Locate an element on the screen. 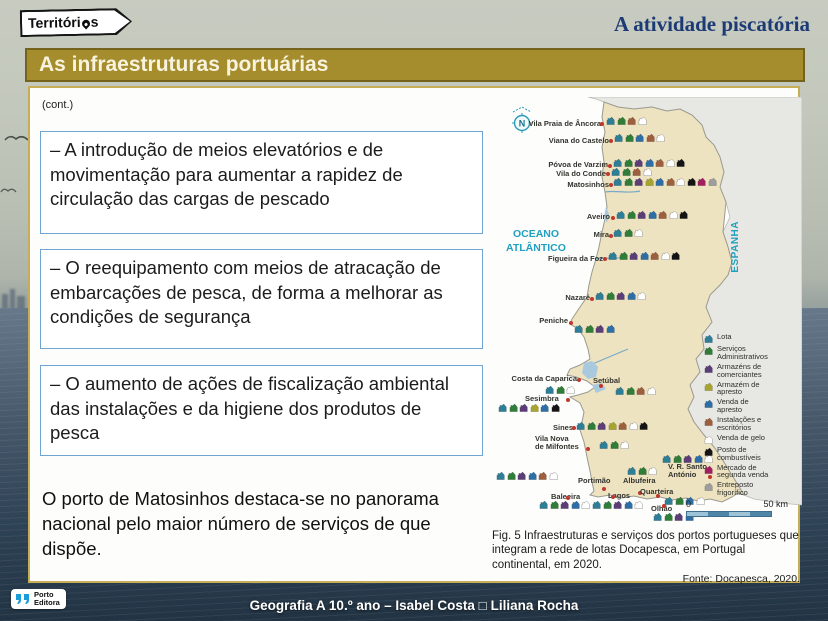  legend-label: Posto de combustíveis is located at coordinates (739, 453).